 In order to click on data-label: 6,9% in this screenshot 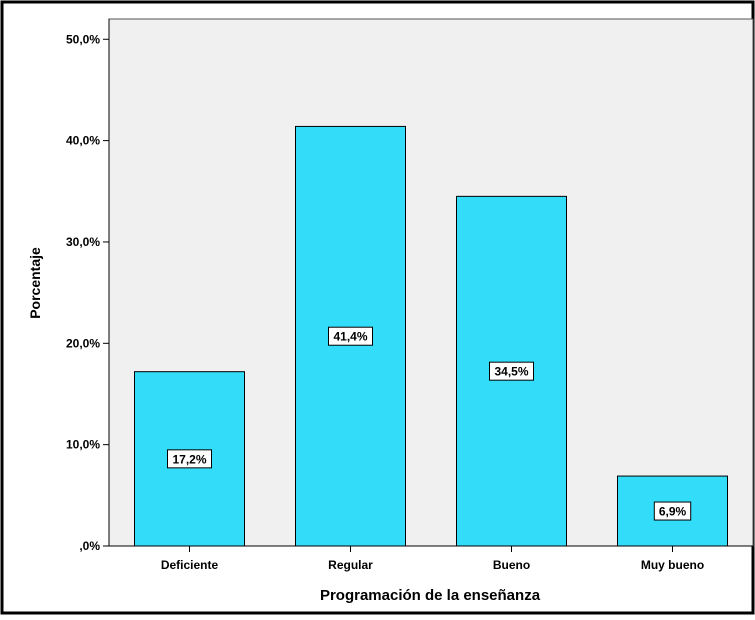, I will do `click(672, 511)`.